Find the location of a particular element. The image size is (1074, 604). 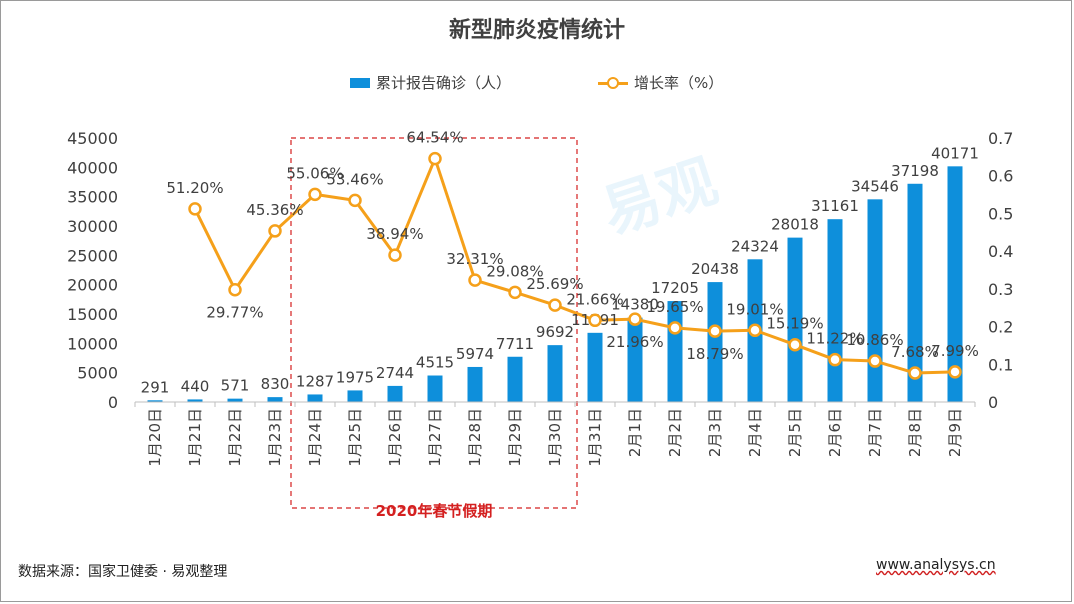

growth-rate-label: 51.20% is located at coordinates (194, 188).